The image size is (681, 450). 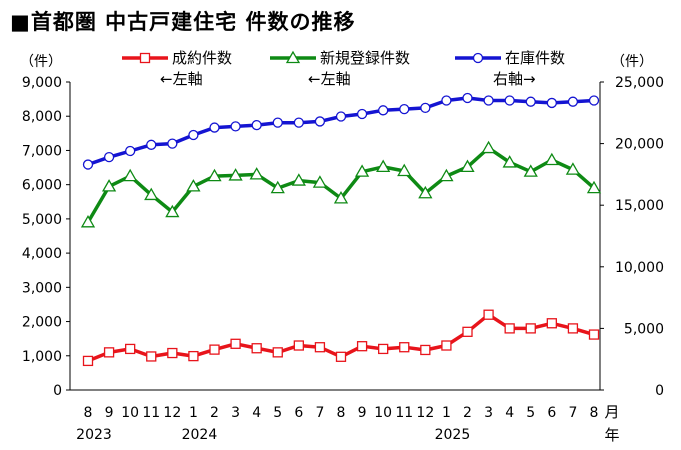 What do you see at coordinates (42, 83) in the screenshot?
I see `left-tick-label: 9,000` at bounding box center [42, 83].